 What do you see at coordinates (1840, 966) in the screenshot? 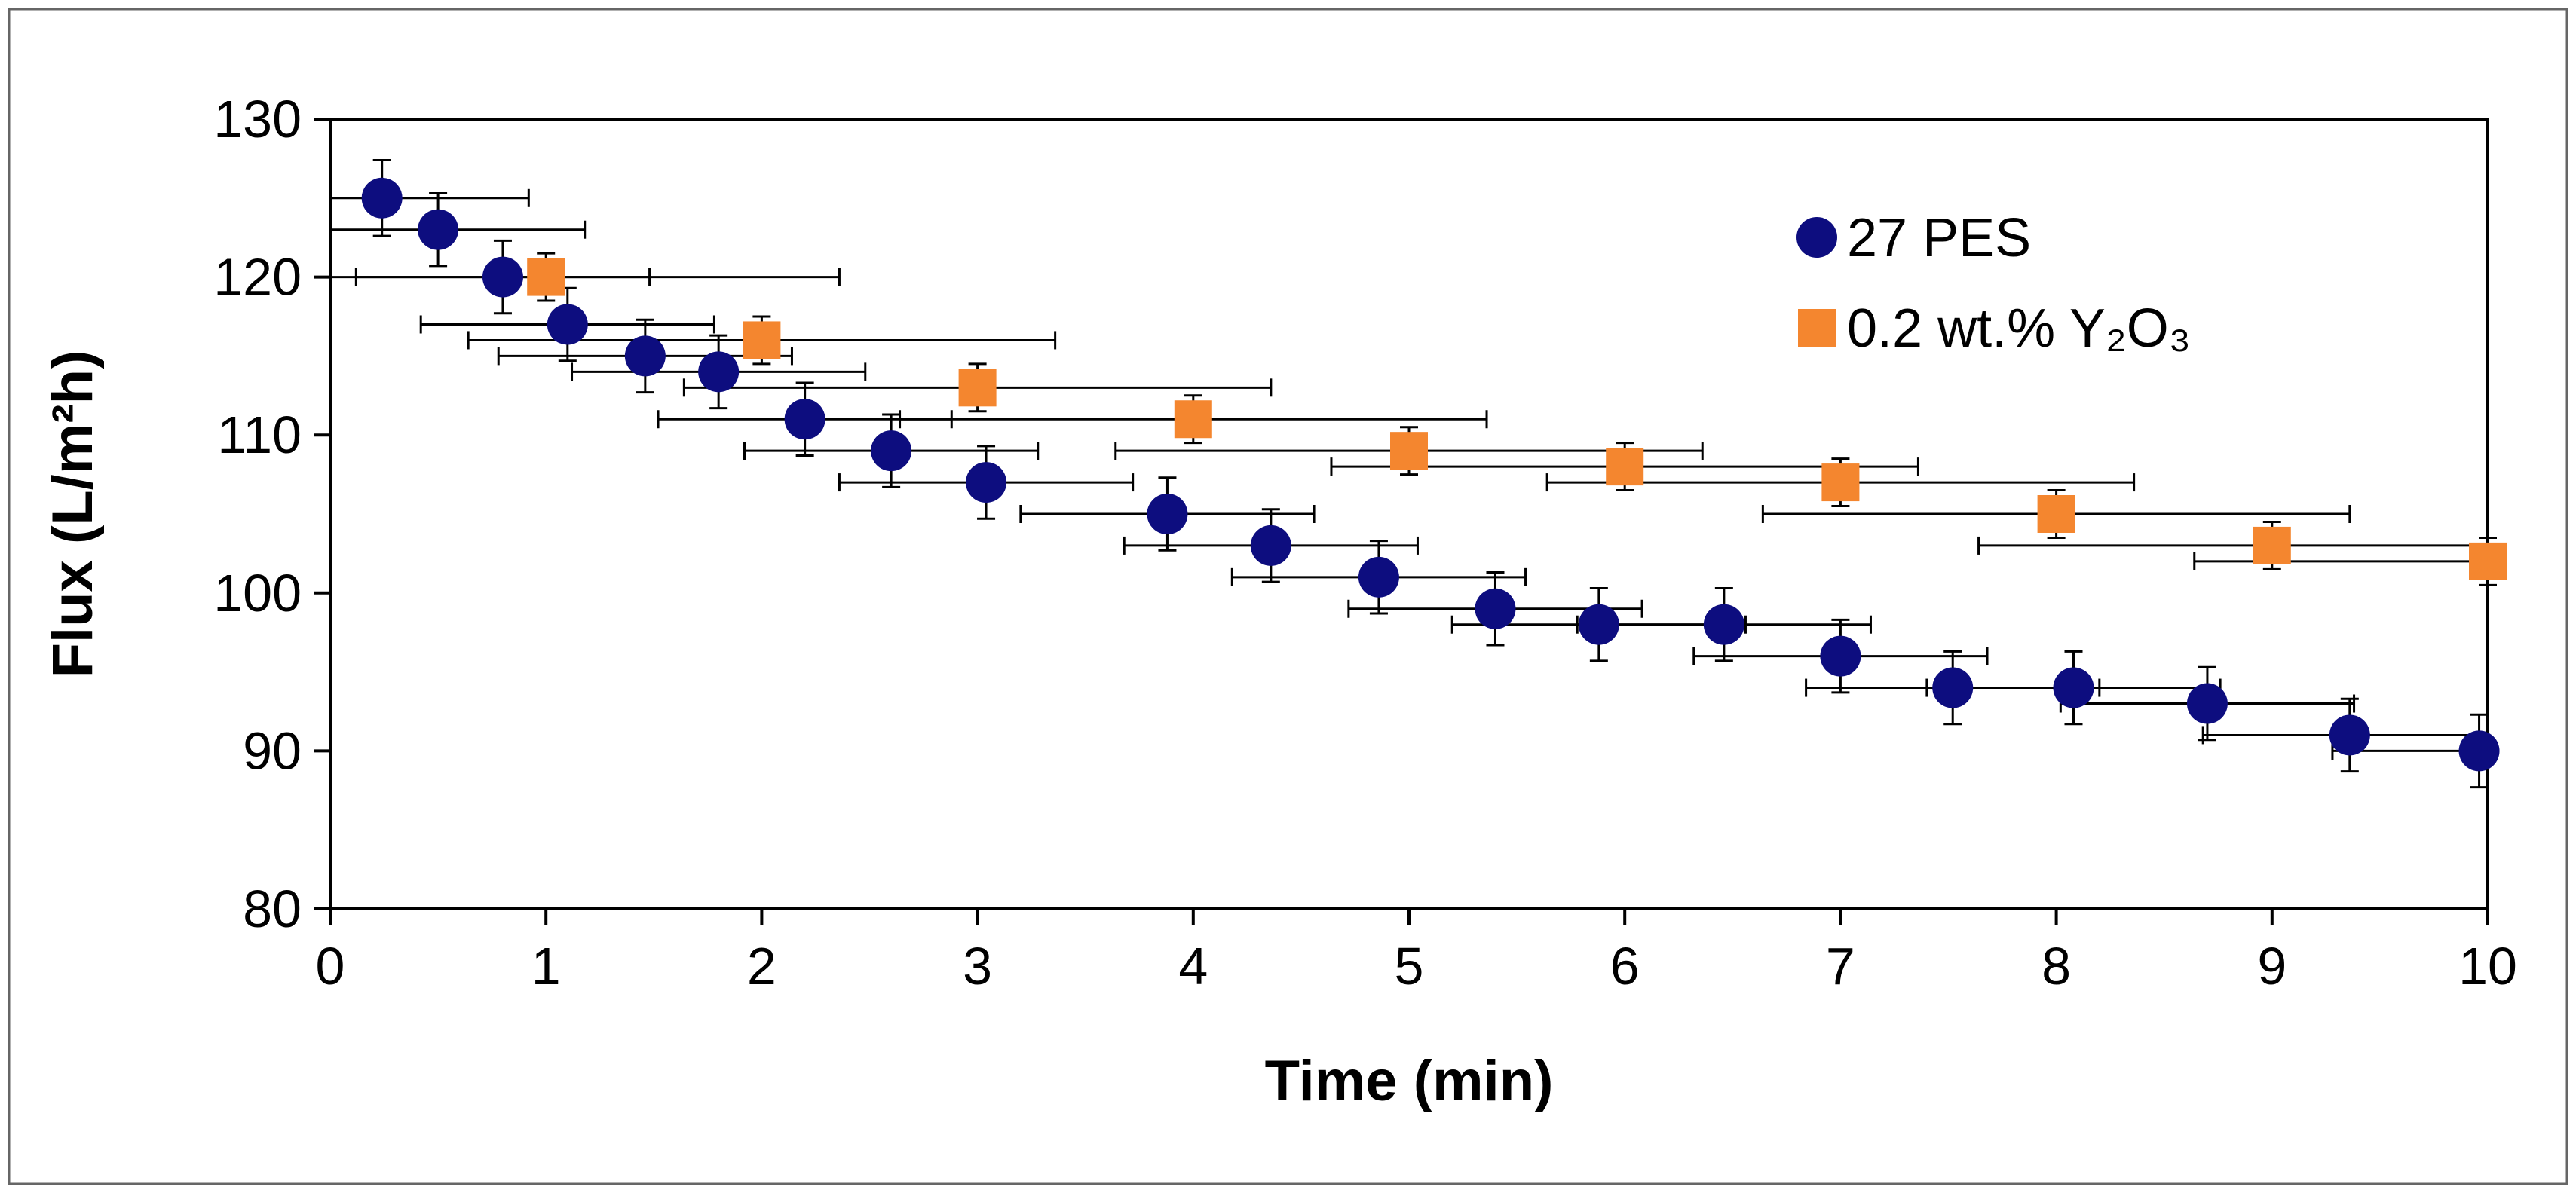
I see `x-tick-label-7: 7` at bounding box center [1840, 966].